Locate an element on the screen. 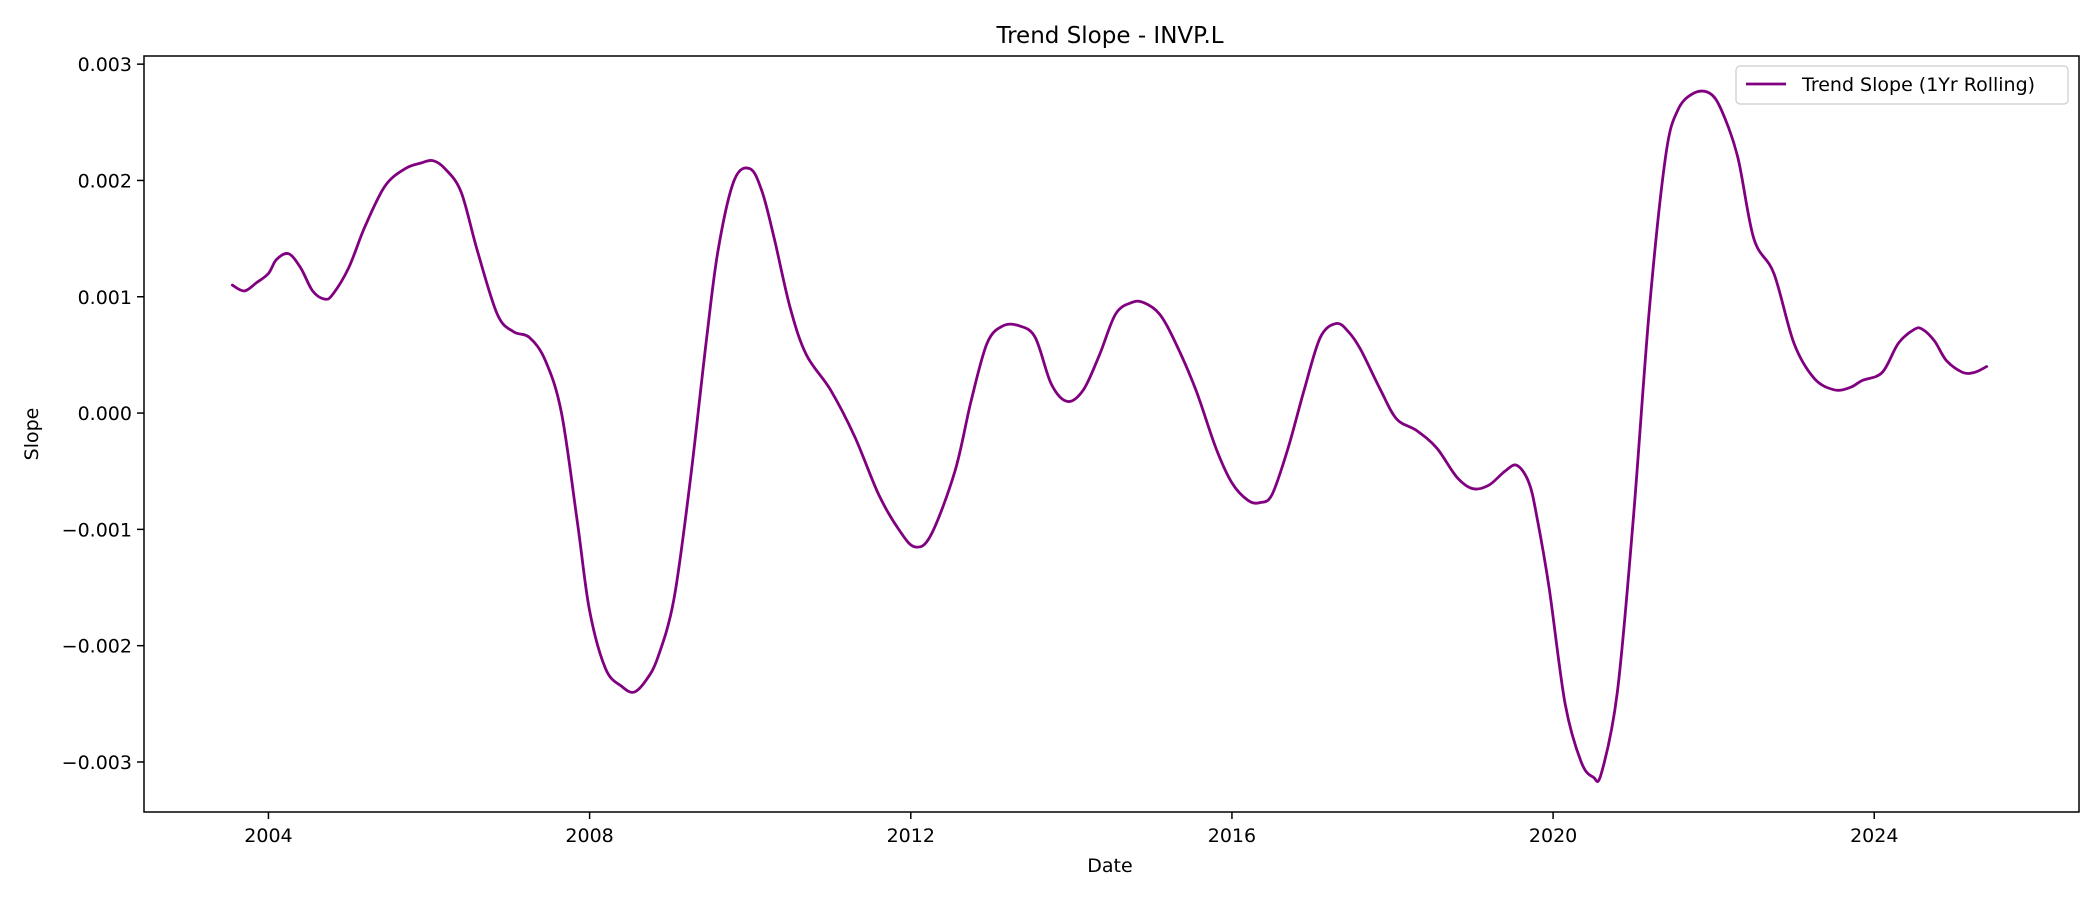 The width and height of the screenshot is (2100, 900). y-tick-label: 0.001 is located at coordinates (105, 298).